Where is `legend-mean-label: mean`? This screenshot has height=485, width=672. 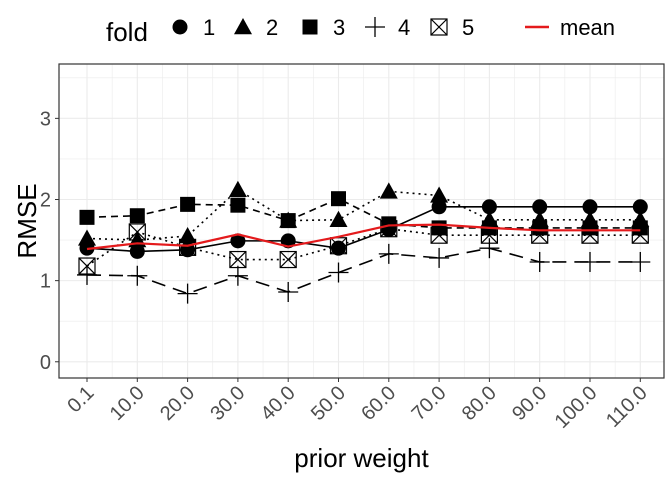 legend-mean-label: mean is located at coordinates (587, 27).